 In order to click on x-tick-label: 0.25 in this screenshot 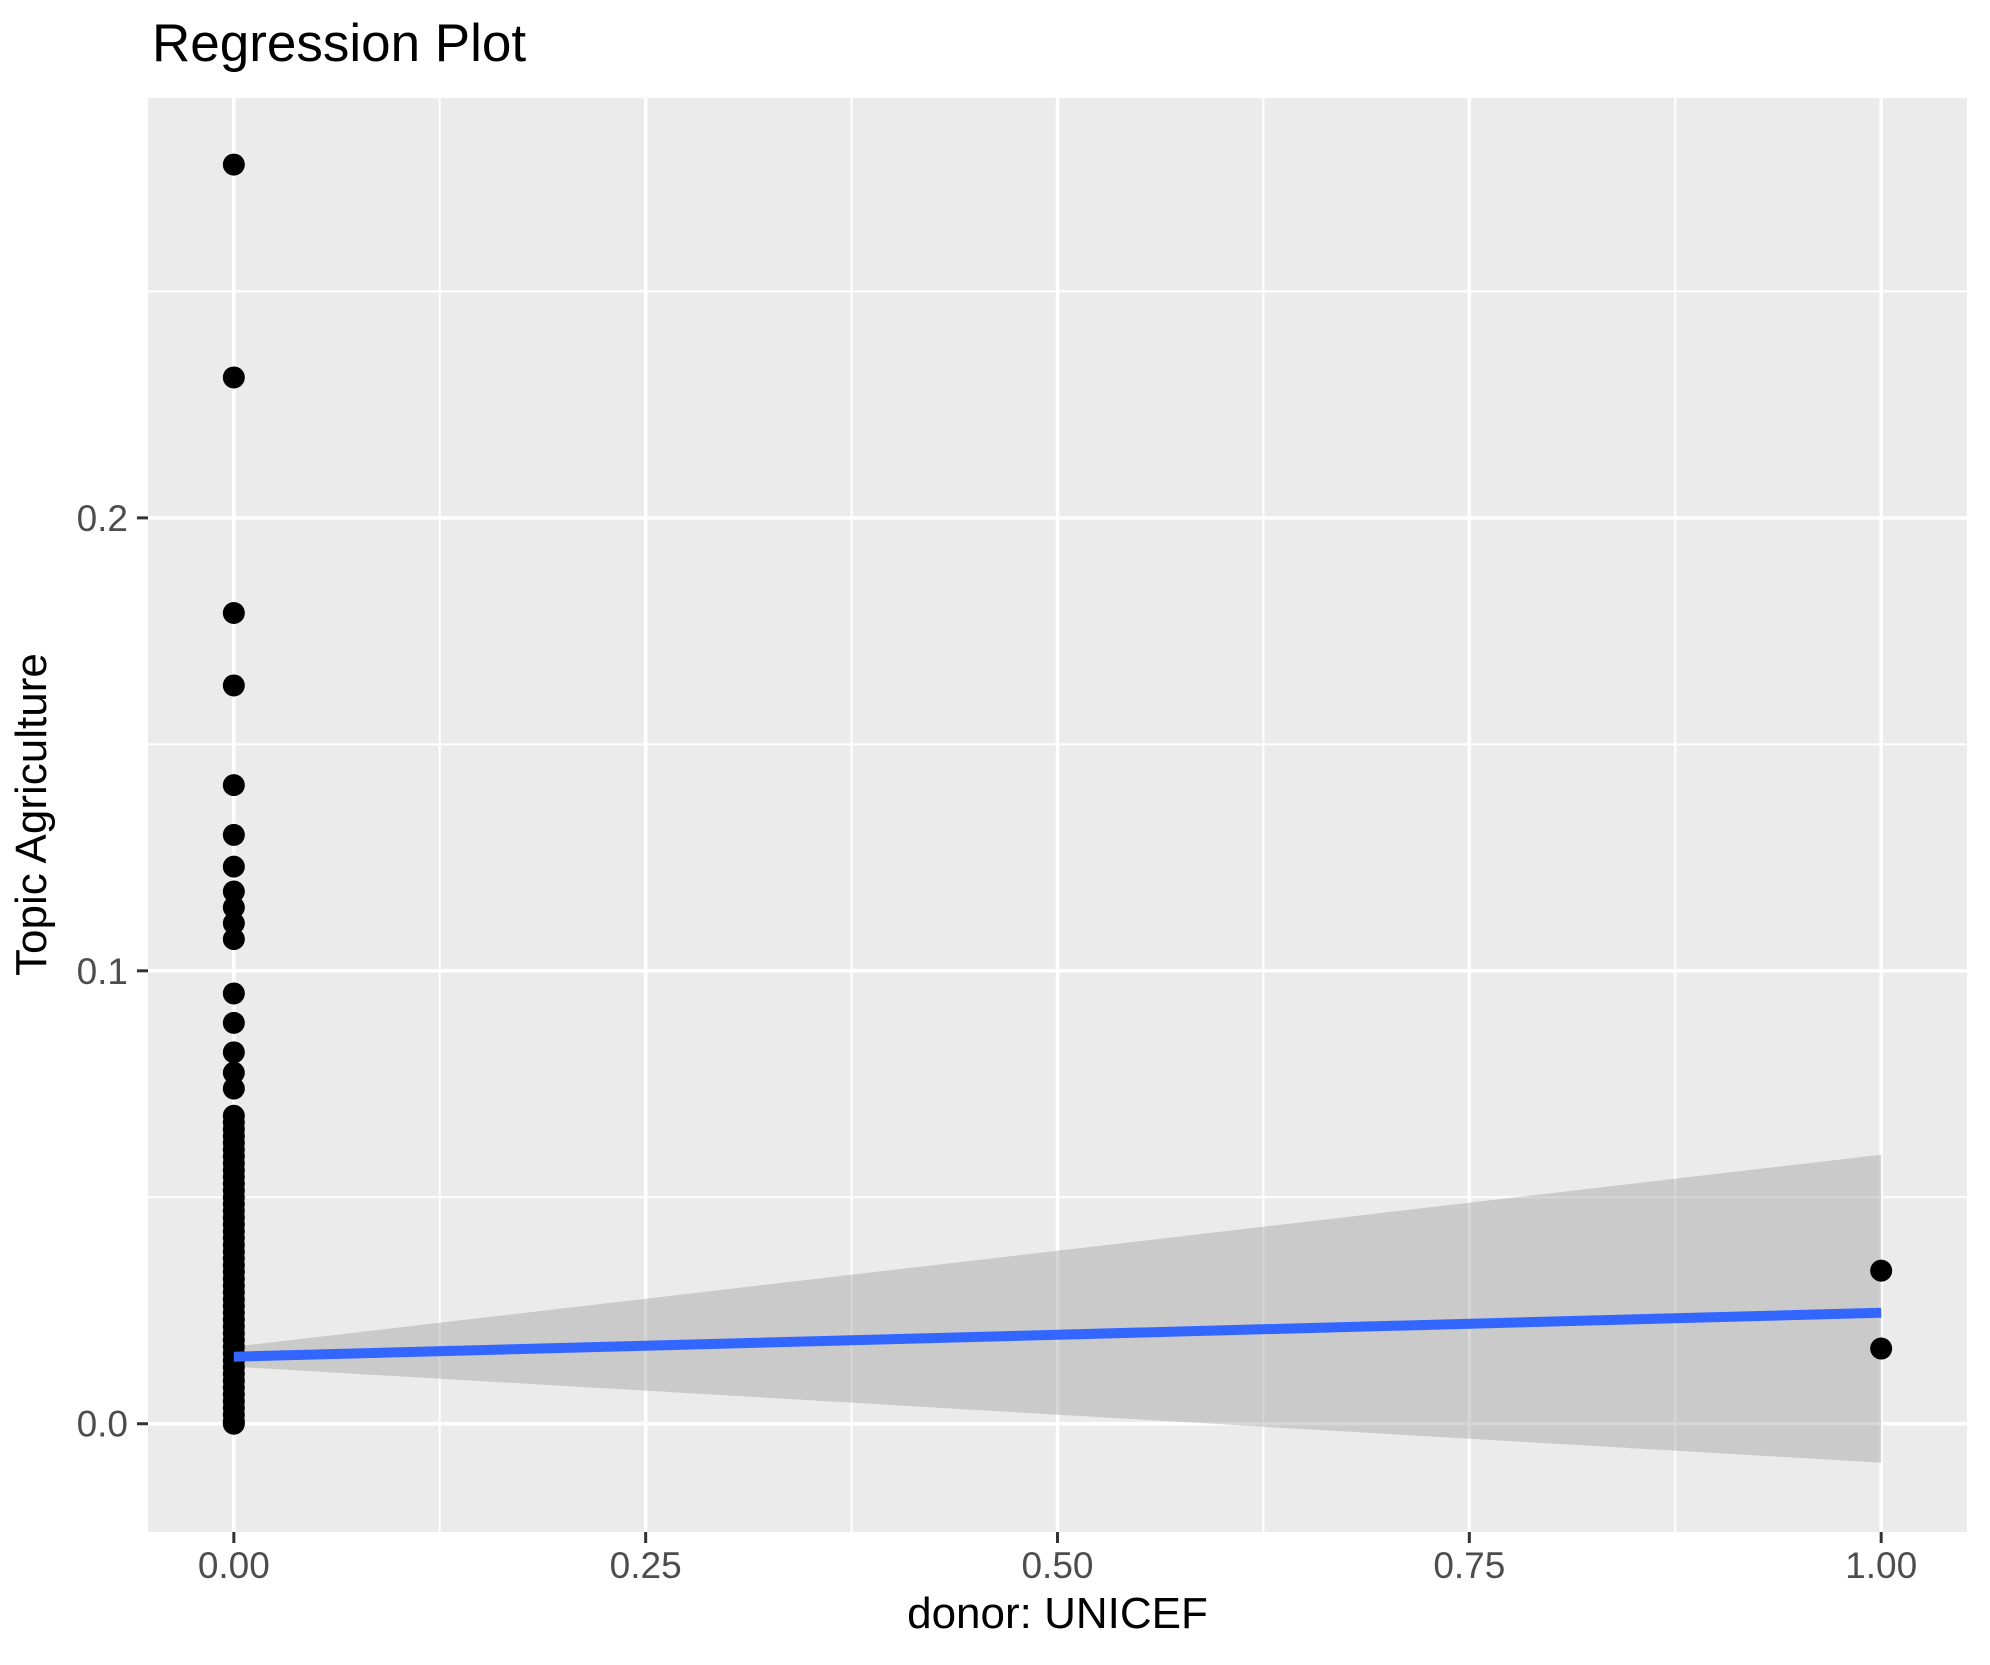, I will do `click(646, 1565)`.